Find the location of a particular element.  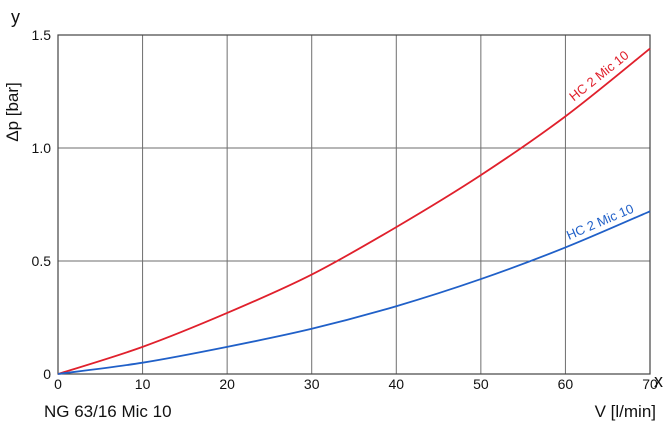

x-tick-label: 0 is located at coordinates (58, 384).